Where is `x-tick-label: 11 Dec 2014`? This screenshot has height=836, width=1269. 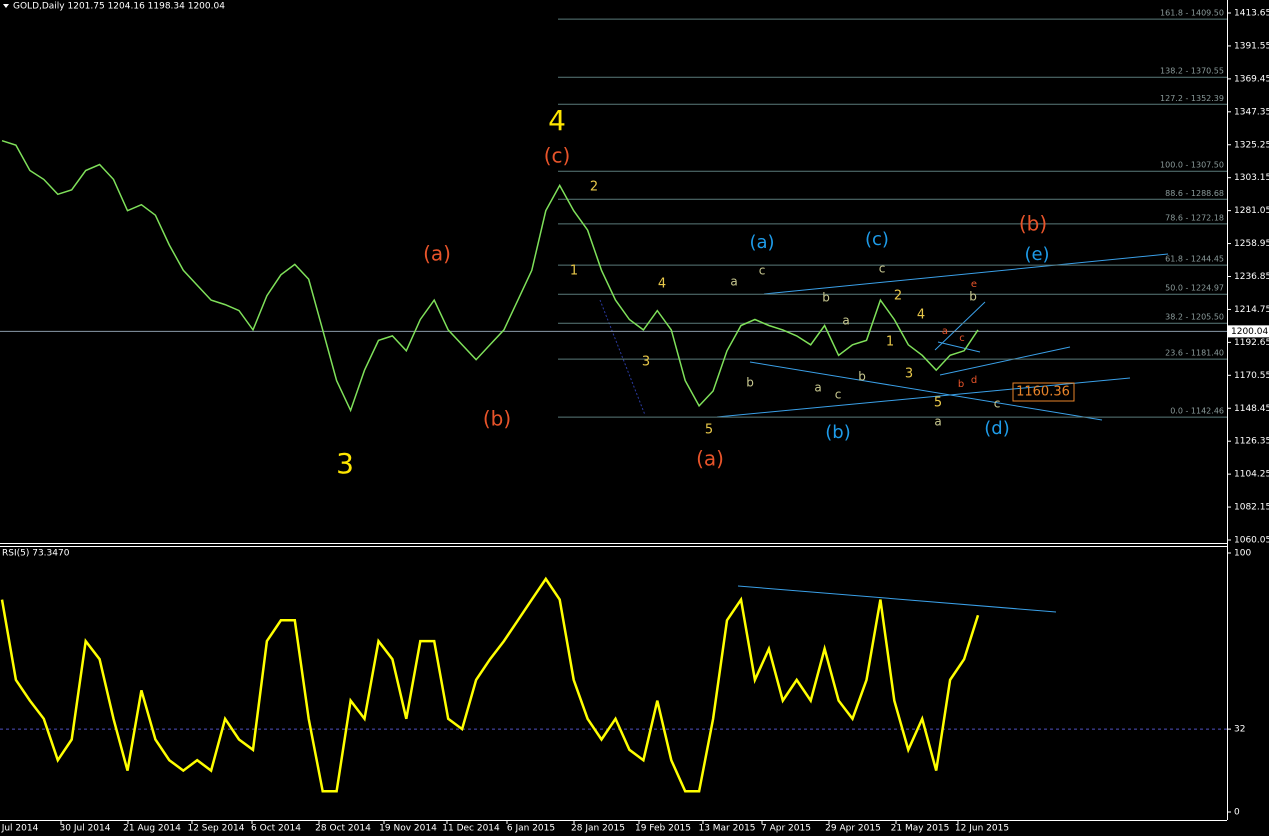
x-tick-label: 11 Dec 2014 is located at coordinates (471, 829).